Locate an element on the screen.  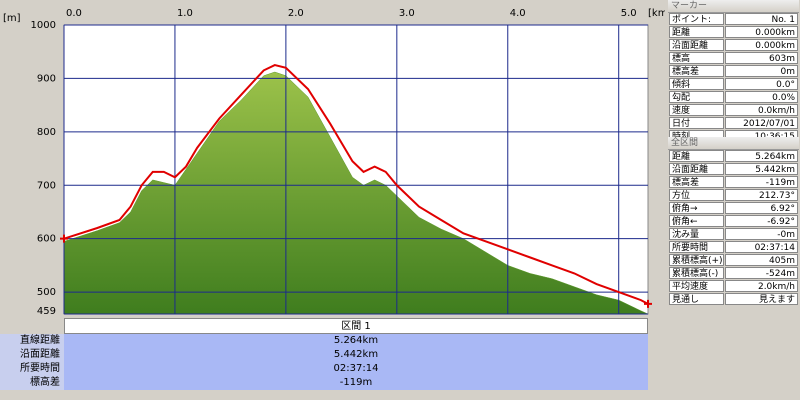
y-tick-label: 800 is located at coordinates (46, 132).